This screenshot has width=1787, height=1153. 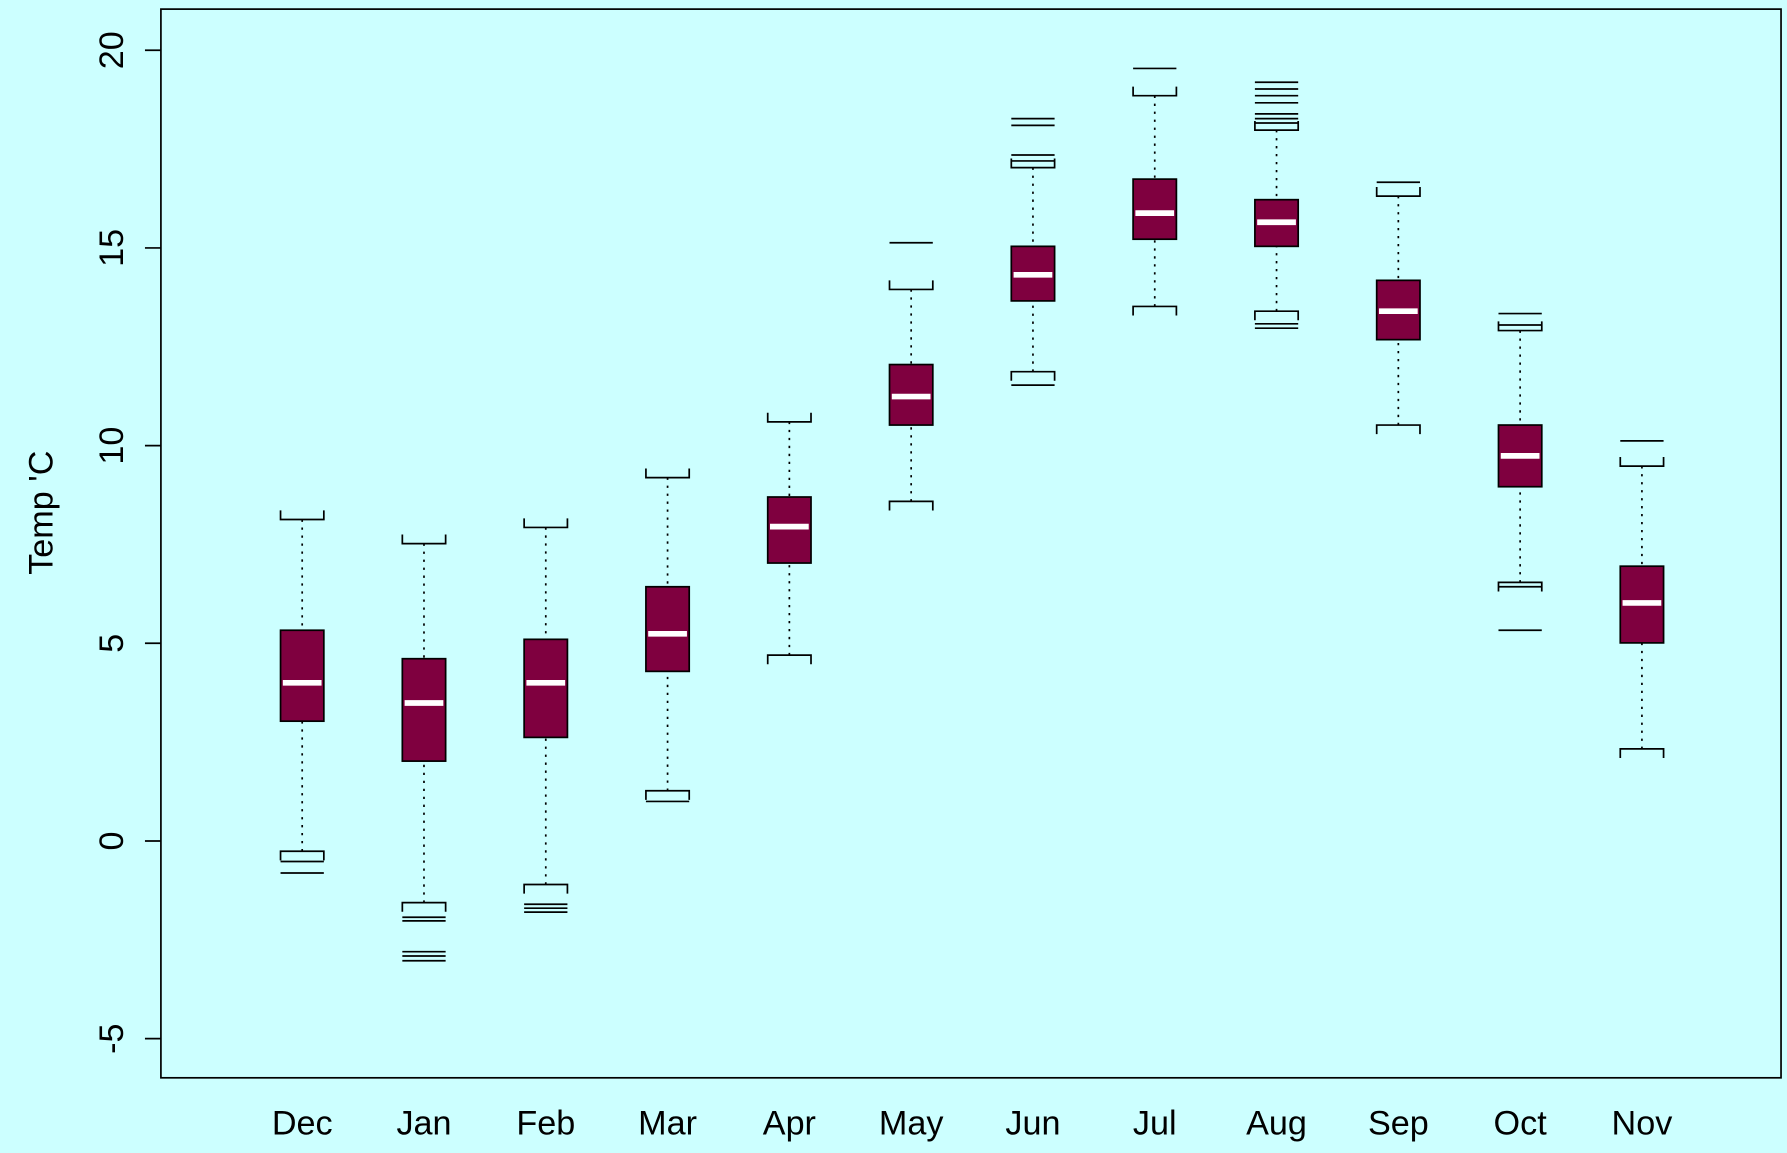 I want to click on x-tick-label: Oct, so click(x=1521, y=1124).